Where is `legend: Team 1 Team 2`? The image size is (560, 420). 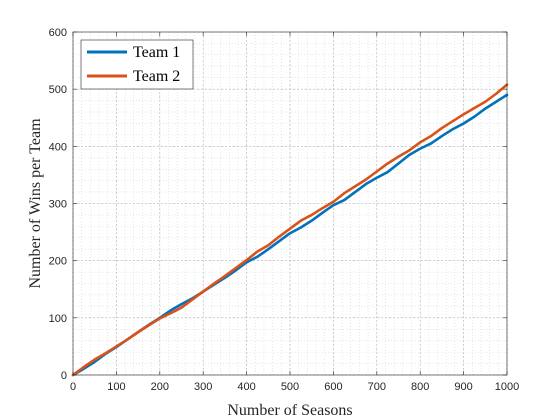
legend: Team 1 Team 2 is located at coordinates (137, 64).